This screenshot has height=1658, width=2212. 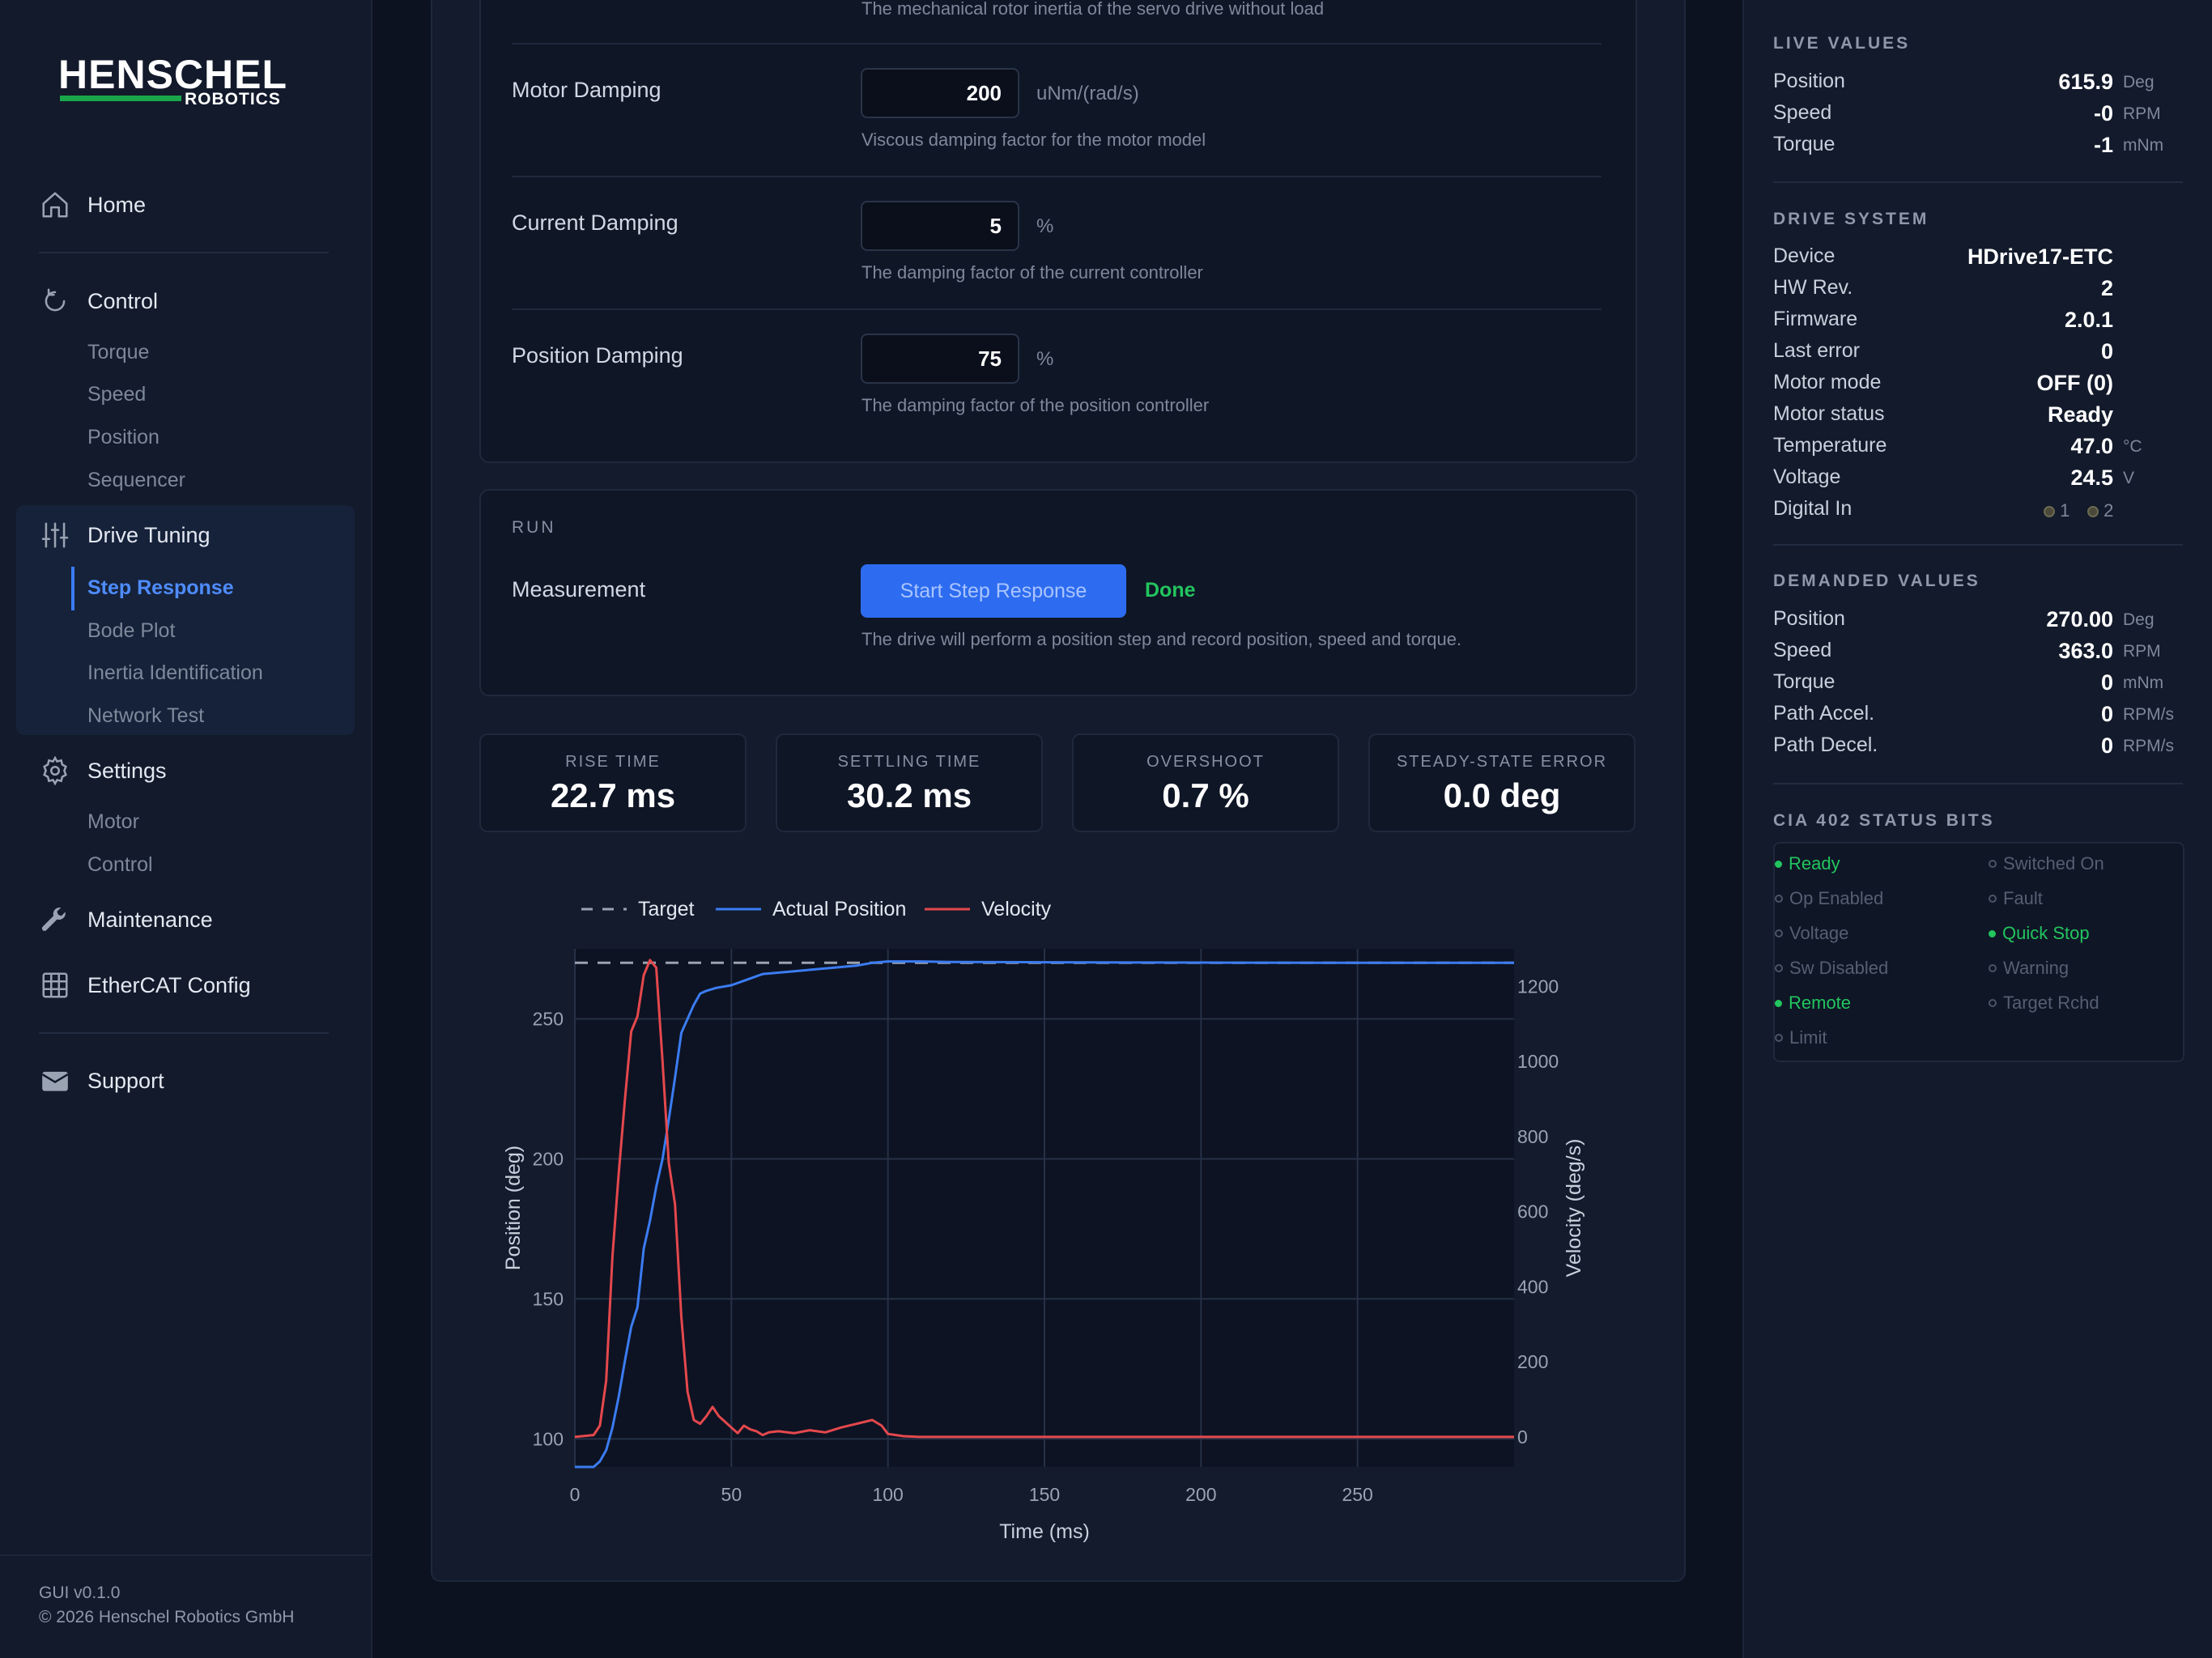 What do you see at coordinates (2100, 510) in the screenshot?
I see `digital-in-2: 2` at bounding box center [2100, 510].